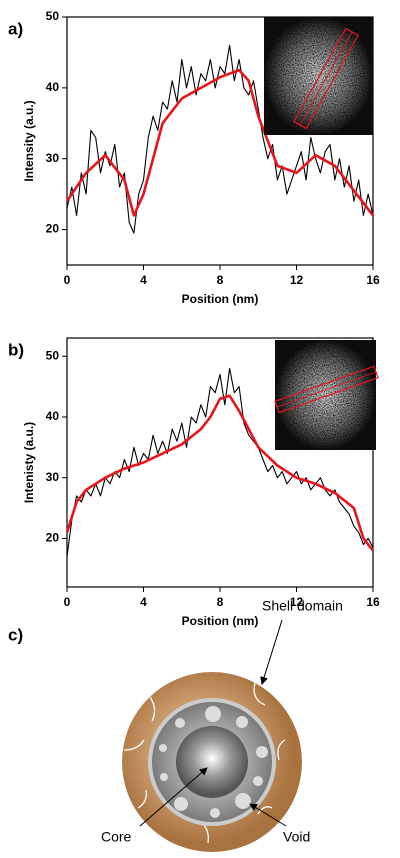 The height and width of the screenshot is (858, 400). What do you see at coordinates (15, 28) in the screenshot?
I see `panel-label: a)` at bounding box center [15, 28].